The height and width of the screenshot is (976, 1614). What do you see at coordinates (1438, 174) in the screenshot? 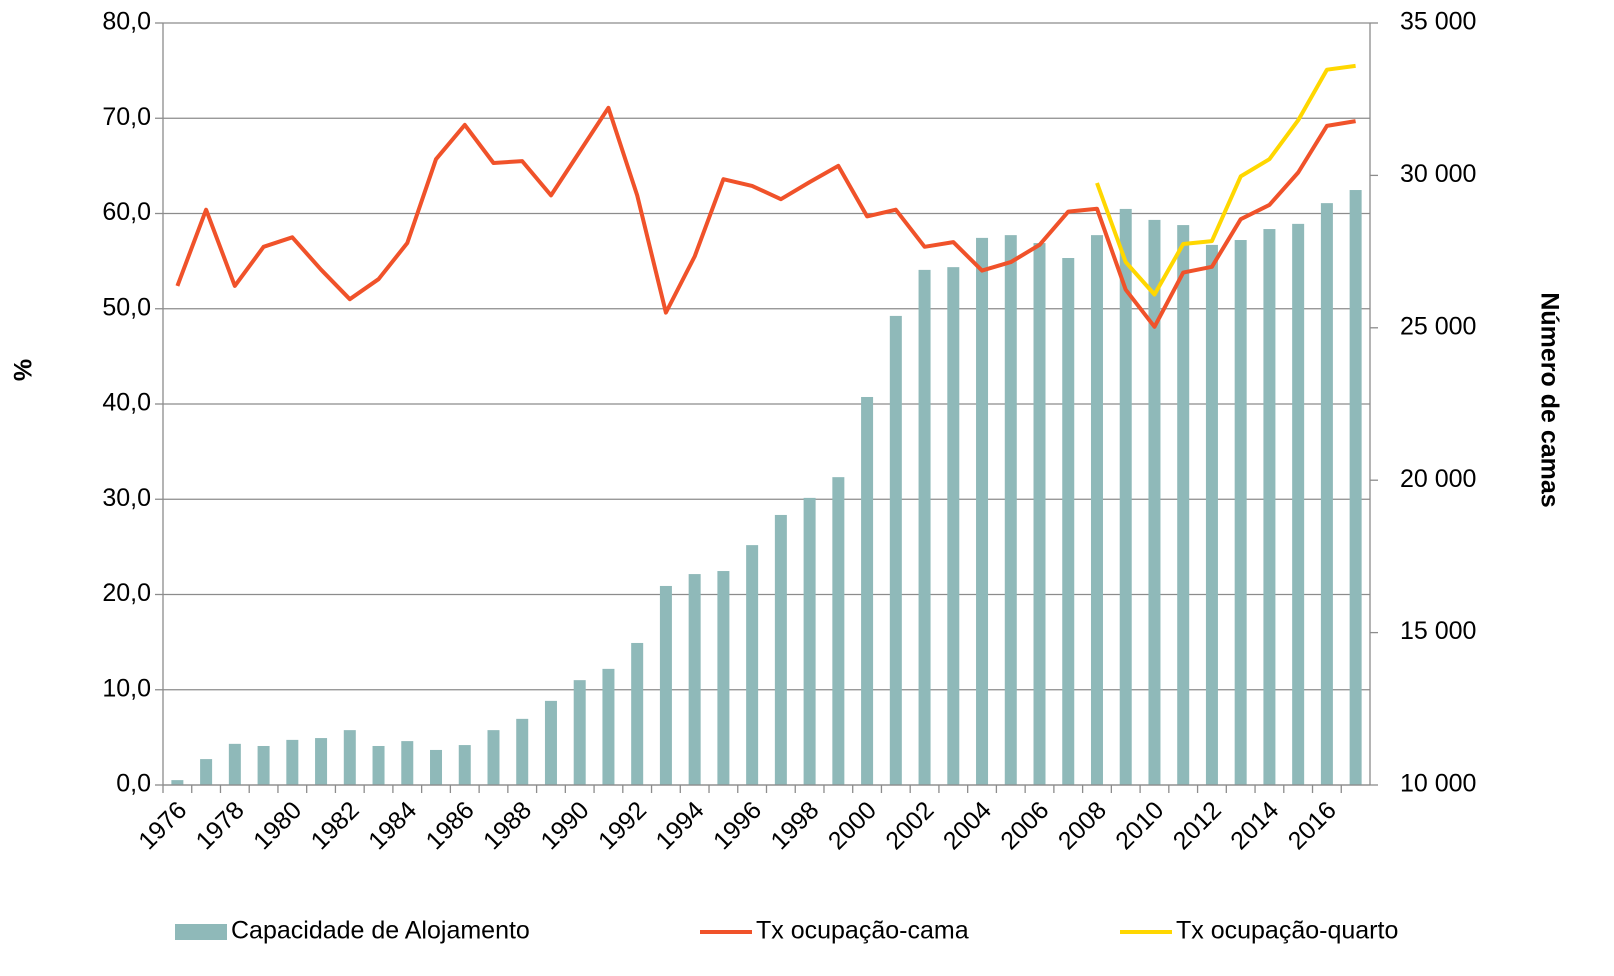
I see `y2-tick-label: 30 000` at bounding box center [1438, 174].